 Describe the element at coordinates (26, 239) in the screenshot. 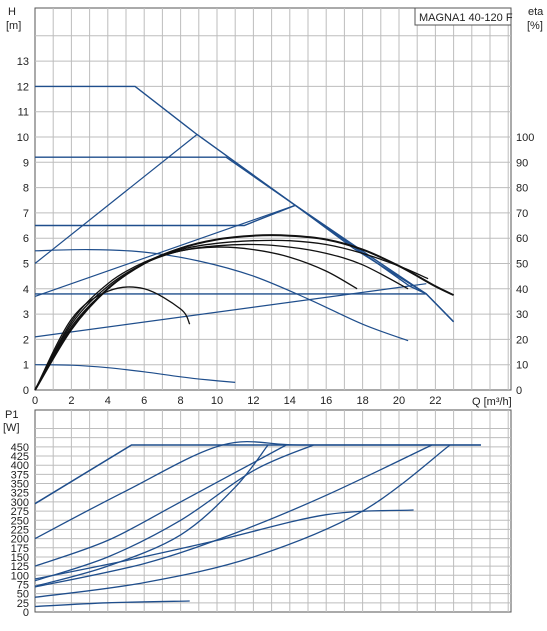

I see `h-tick-label: 6` at that location.